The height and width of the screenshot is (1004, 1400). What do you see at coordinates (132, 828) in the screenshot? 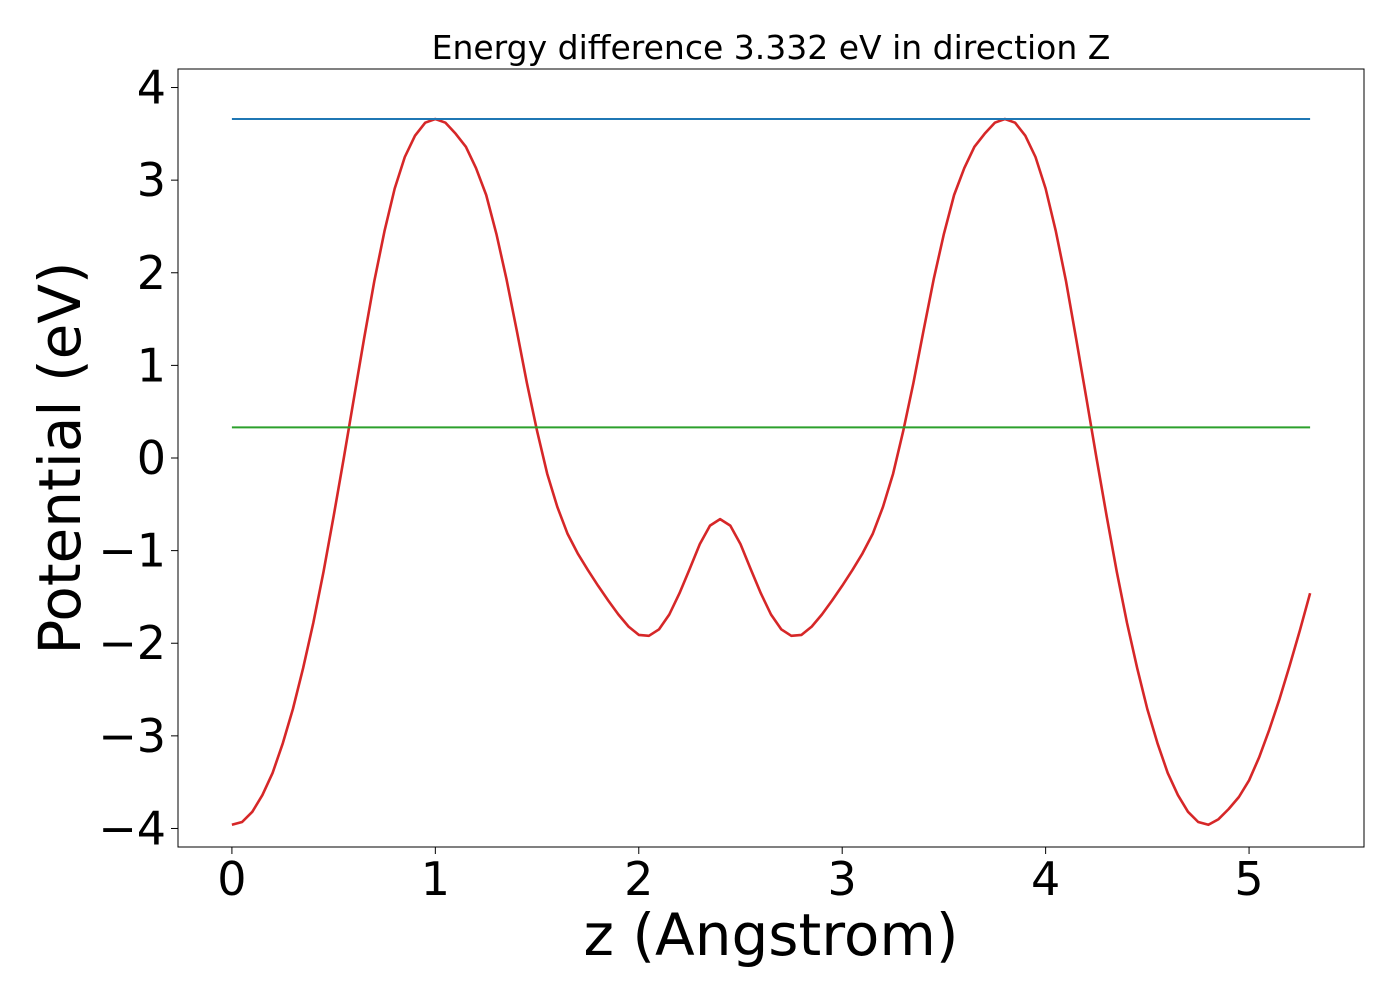
I see `y-tick-label: −4` at bounding box center [132, 828].